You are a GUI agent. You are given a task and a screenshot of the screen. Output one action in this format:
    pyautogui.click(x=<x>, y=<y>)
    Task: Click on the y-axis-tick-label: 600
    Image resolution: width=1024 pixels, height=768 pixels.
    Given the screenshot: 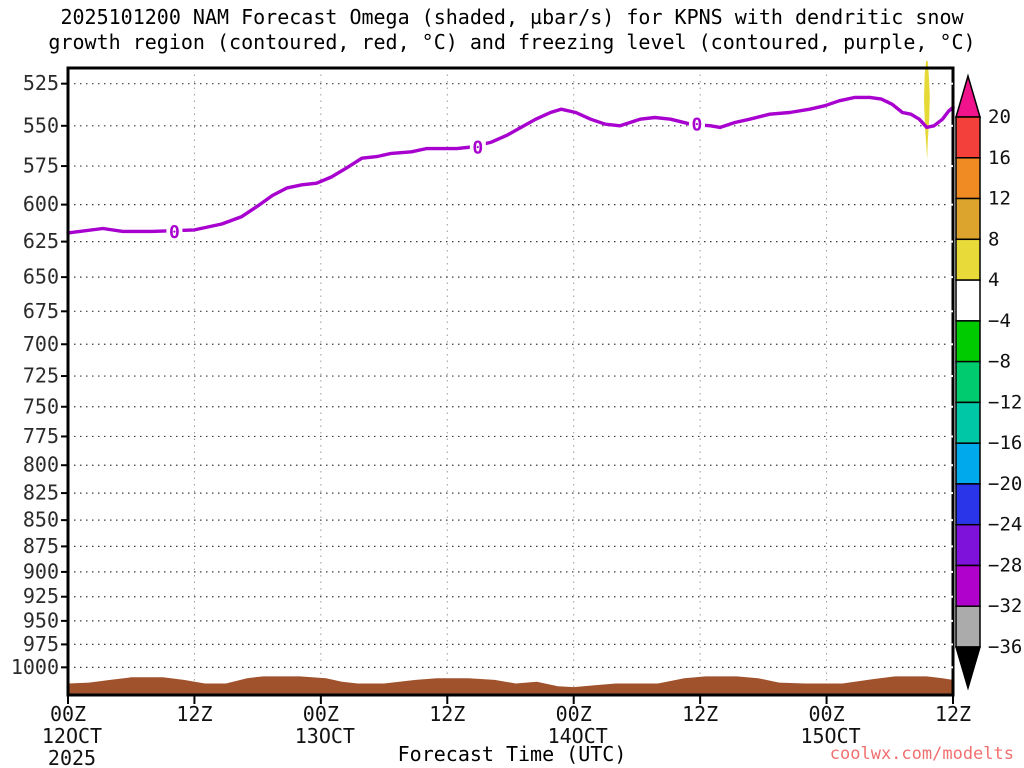 What is the action you would take?
    pyautogui.click(x=41, y=204)
    